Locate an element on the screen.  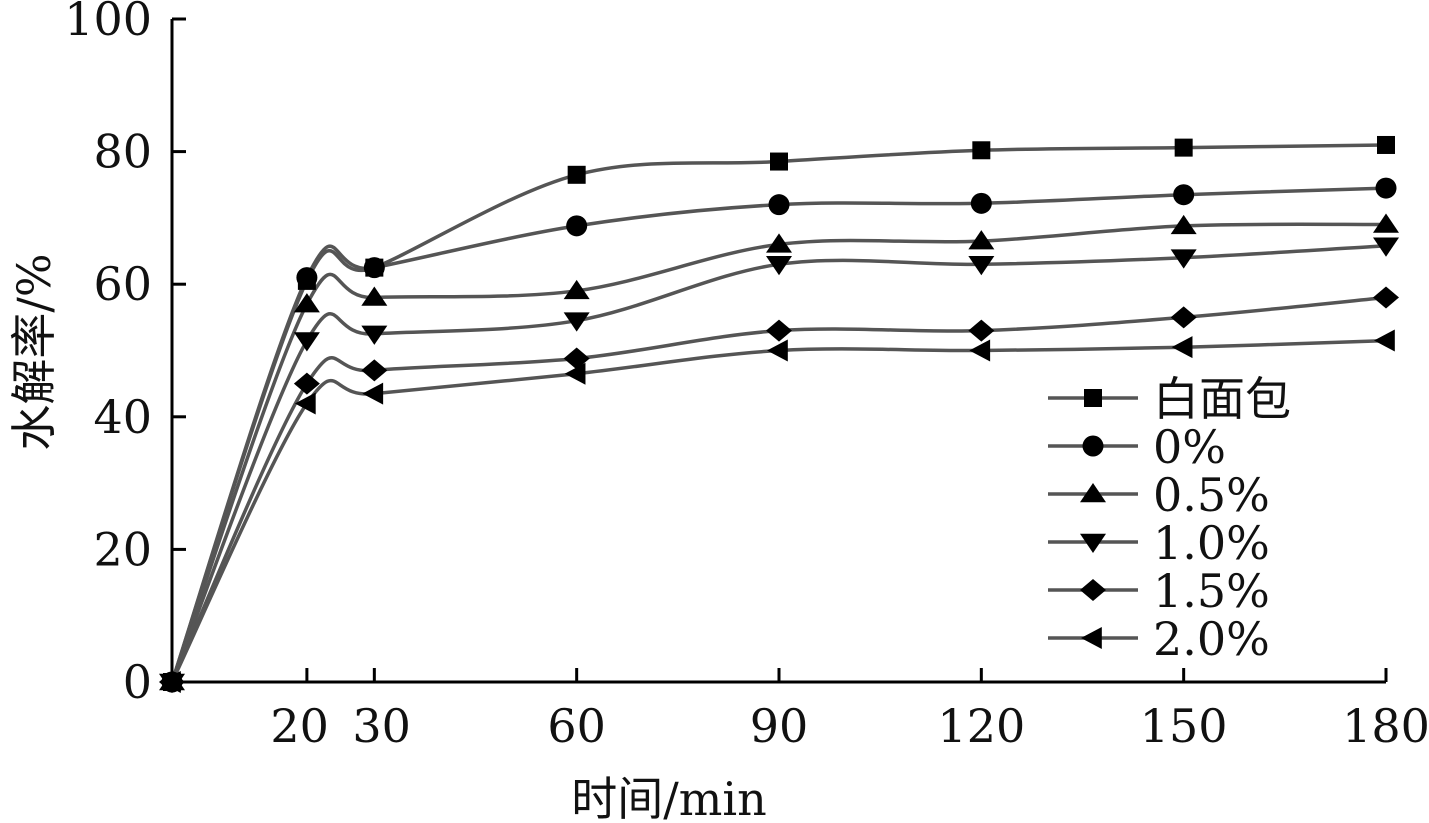
legend-label: 1.0% is located at coordinates (1211, 543).